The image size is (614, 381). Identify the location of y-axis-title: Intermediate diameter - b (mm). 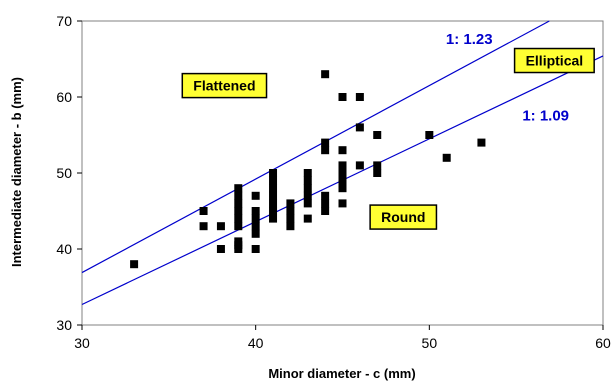
(16, 172).